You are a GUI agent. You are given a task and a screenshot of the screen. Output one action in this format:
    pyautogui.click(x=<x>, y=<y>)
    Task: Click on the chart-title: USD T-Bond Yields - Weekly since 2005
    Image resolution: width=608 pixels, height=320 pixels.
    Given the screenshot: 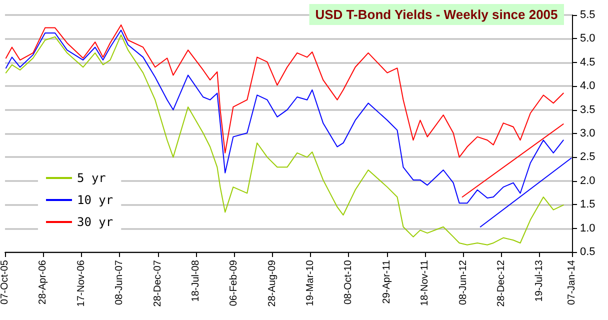 What is the action you would take?
    pyautogui.click(x=436, y=14)
    